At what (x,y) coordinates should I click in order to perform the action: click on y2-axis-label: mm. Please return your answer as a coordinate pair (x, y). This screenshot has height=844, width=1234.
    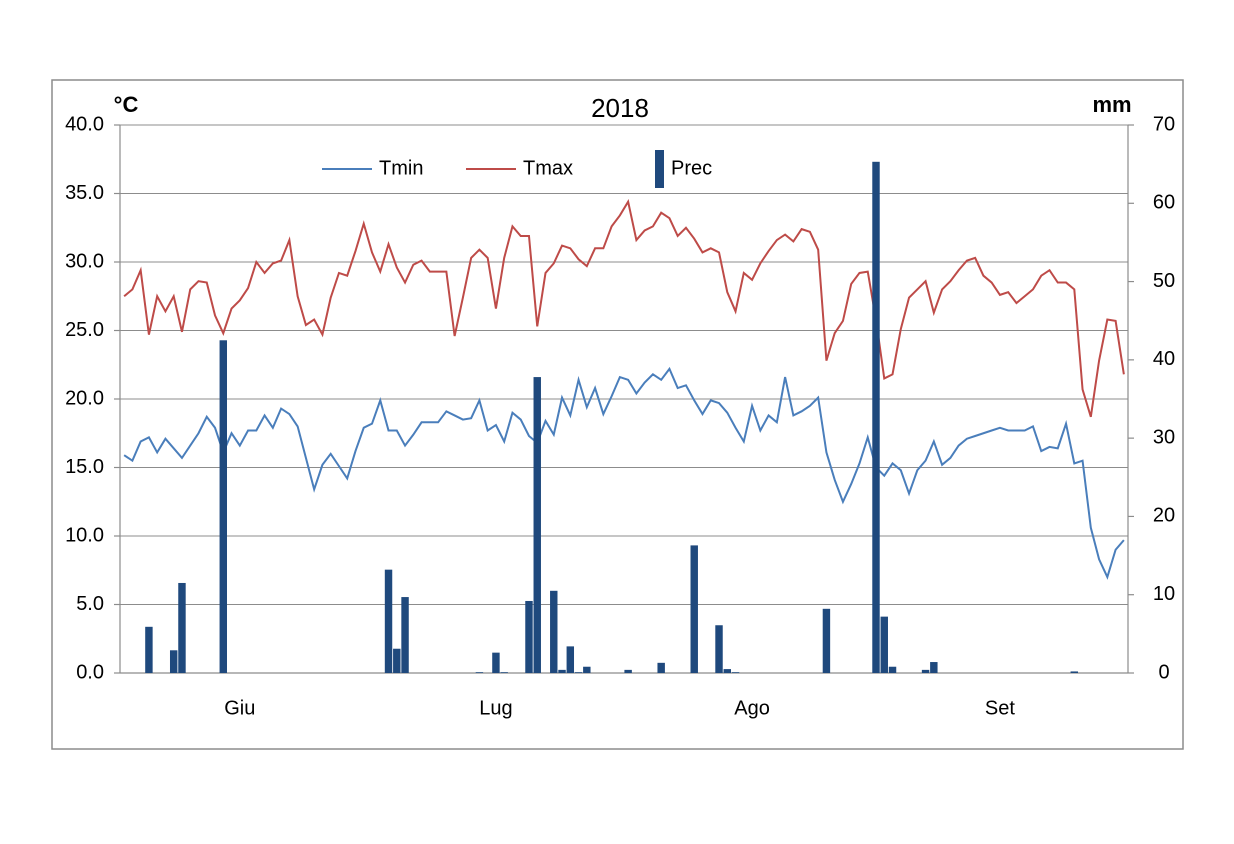
    Looking at the image, I should click on (1111, 104).